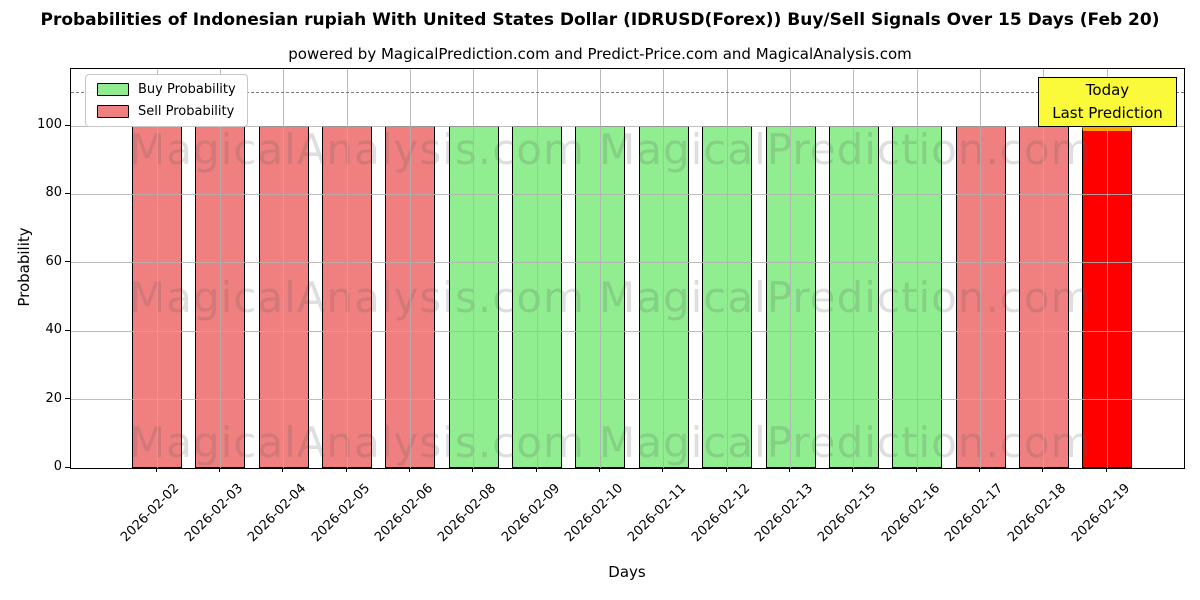 The width and height of the screenshot is (1200, 600). What do you see at coordinates (53, 398) in the screenshot?
I see `y-tick-label: 20` at bounding box center [53, 398].